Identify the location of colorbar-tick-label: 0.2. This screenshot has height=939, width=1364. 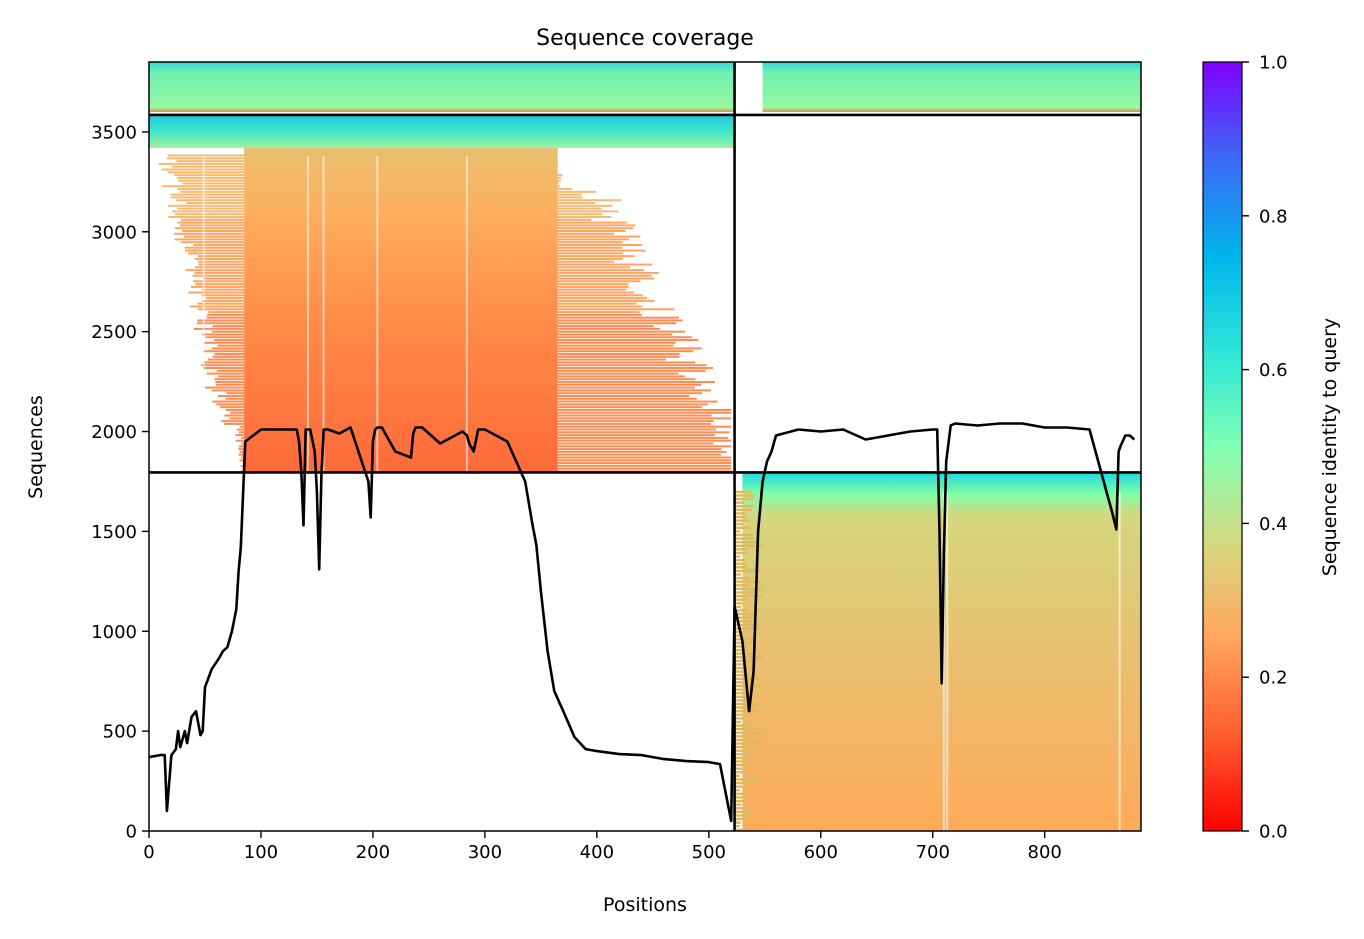
(1273, 678).